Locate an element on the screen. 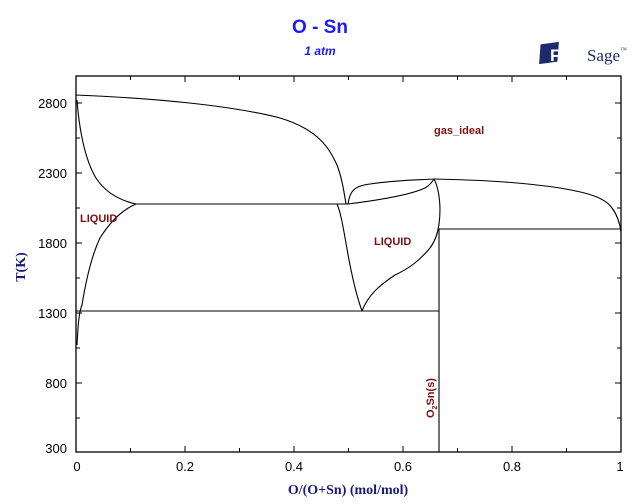  y-tick-300: 300 is located at coordinates (56, 448).